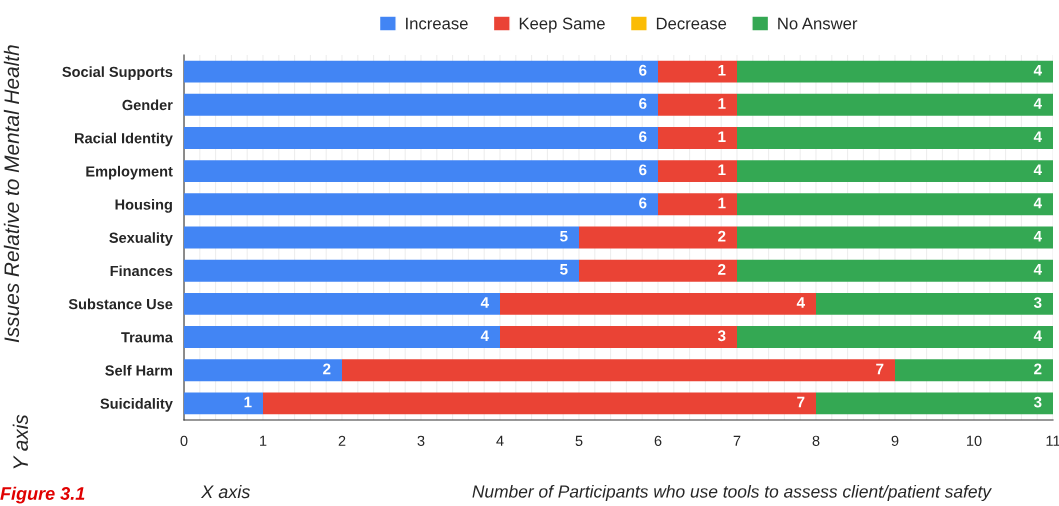 Image resolution: width=1059 pixels, height=506 pixels. Describe the element at coordinates (737, 440) in the screenshot. I see `x-tick-label: 7` at that location.